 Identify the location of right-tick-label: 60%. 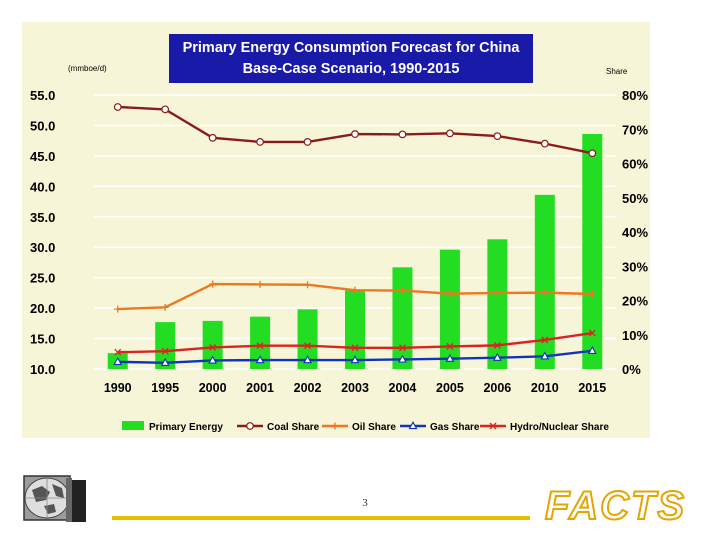
(635, 164).